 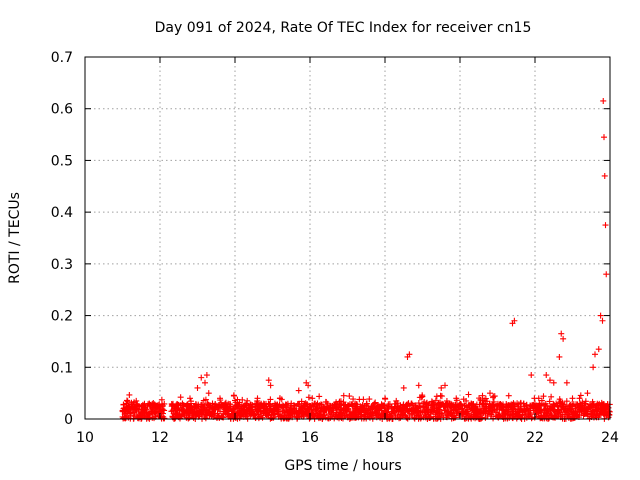 What do you see at coordinates (347, 438) in the screenshot?
I see `x-tick-labels: 10 12 14 16 18 20 22 24` at bounding box center [347, 438].